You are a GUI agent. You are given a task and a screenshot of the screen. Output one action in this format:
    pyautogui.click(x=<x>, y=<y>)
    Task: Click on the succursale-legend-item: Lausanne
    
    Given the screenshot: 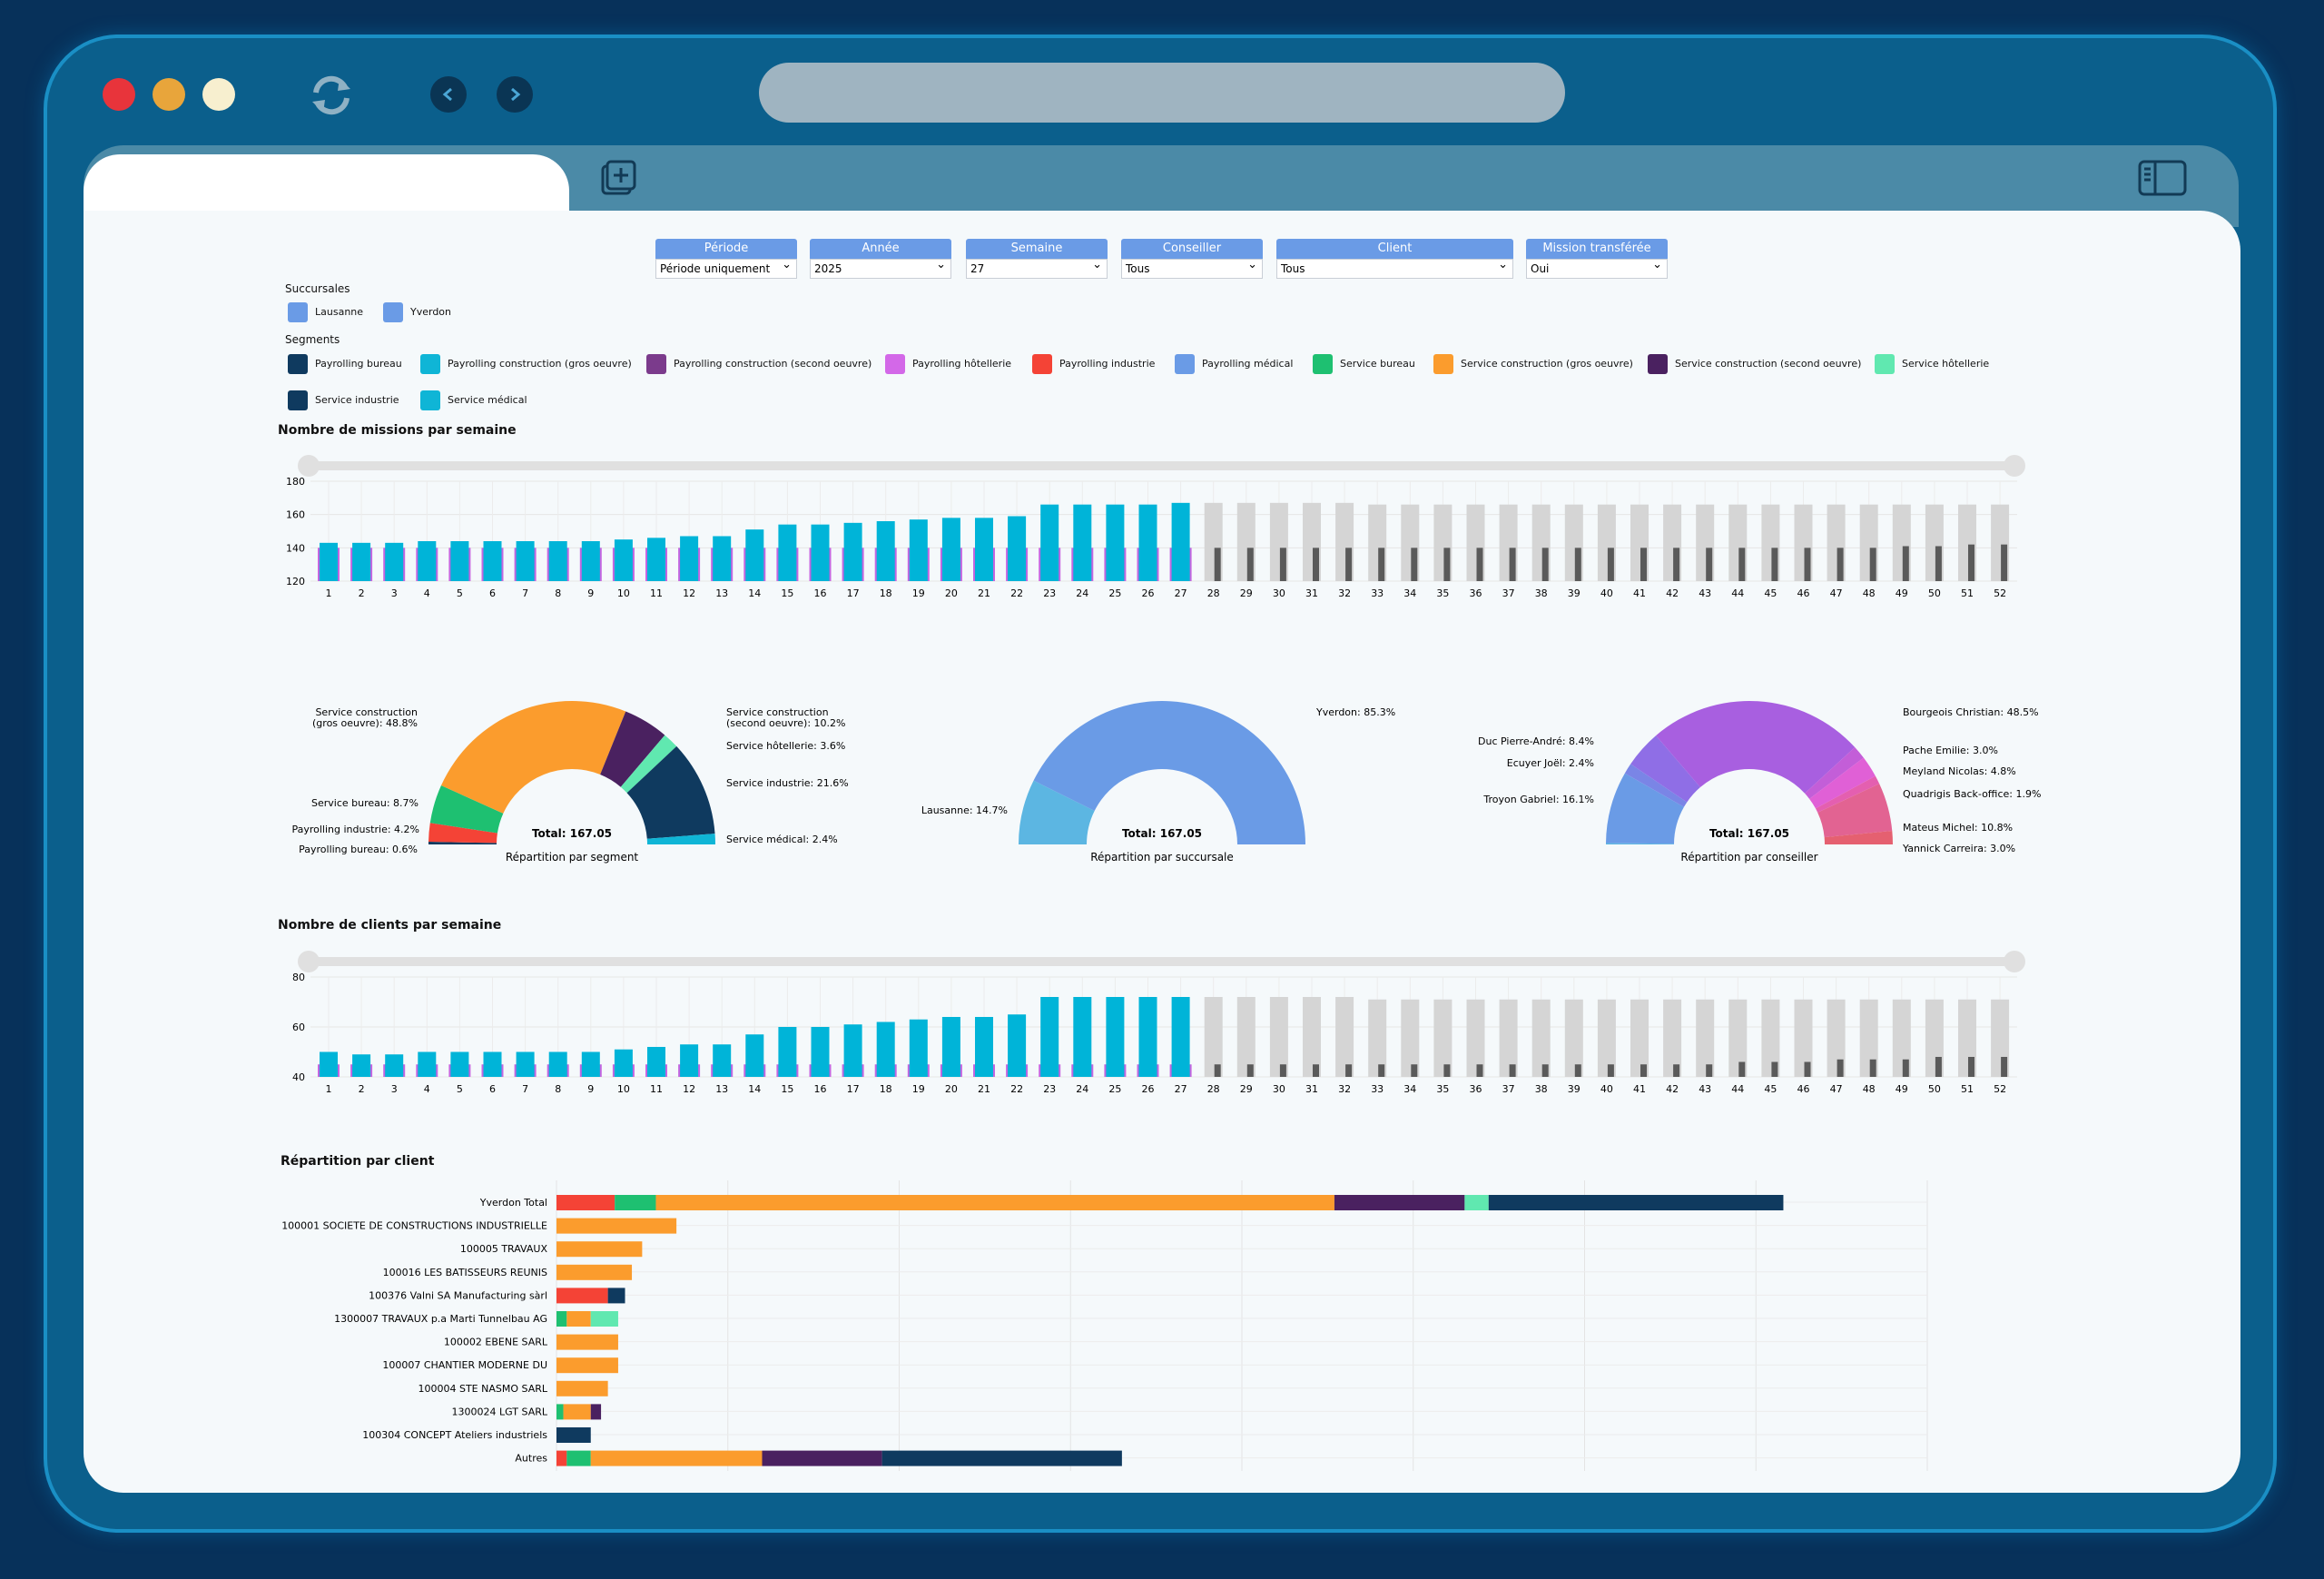 What is the action you would take?
    pyautogui.click(x=325, y=312)
    